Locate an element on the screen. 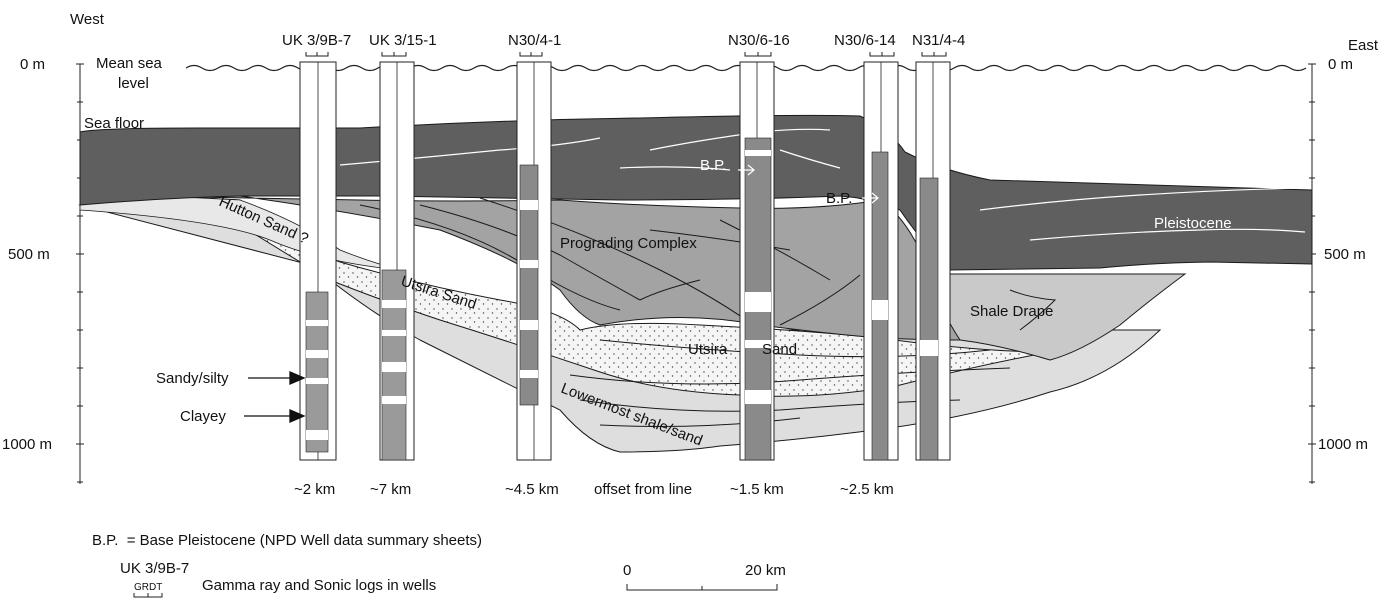 The image size is (1397, 599). bp-marker-1: B.P. is located at coordinates (713, 165).